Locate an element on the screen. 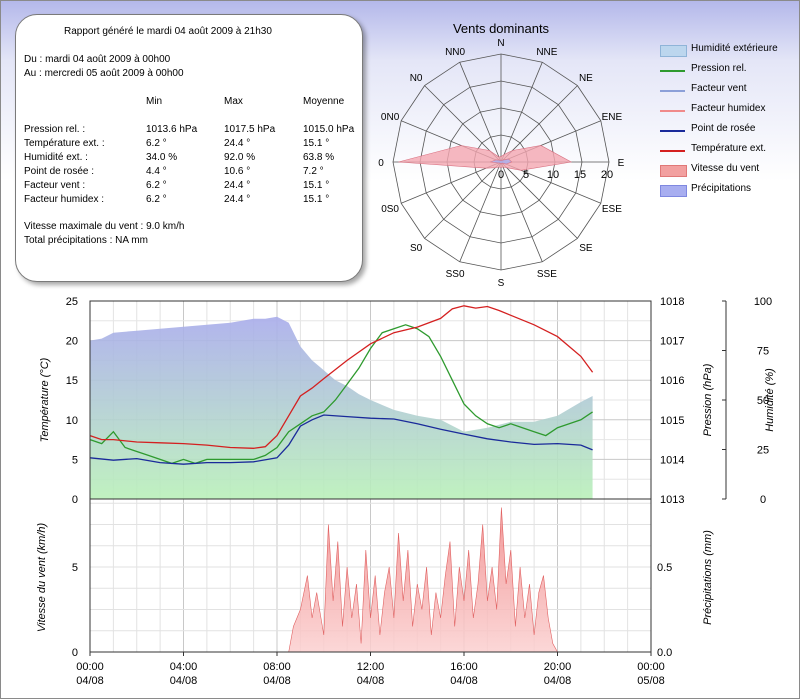 This screenshot has width=800, height=699. max-wind-text: Vitesse maximale du vent : 9.0 km/h is located at coordinates (104, 226).